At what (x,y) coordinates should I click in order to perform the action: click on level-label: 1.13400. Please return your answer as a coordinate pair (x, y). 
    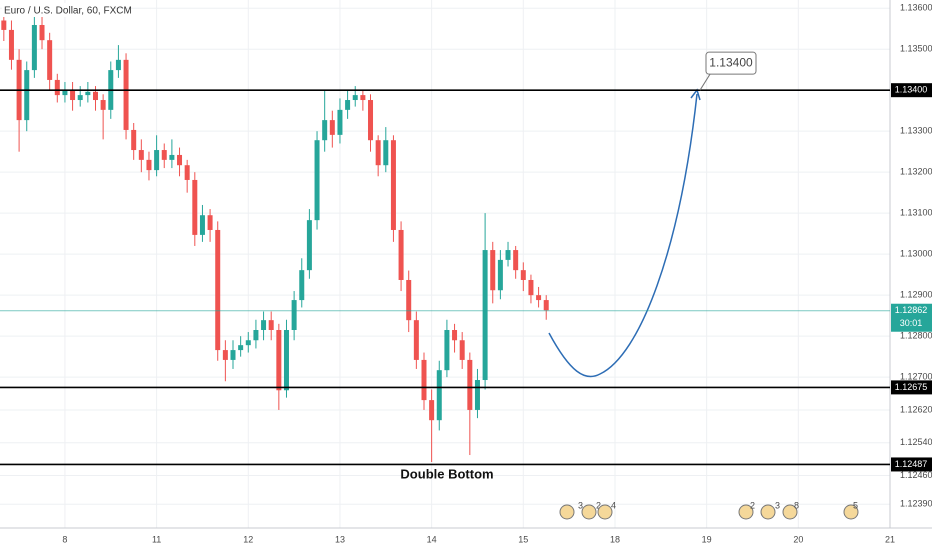
    Looking at the image, I should click on (911, 90).